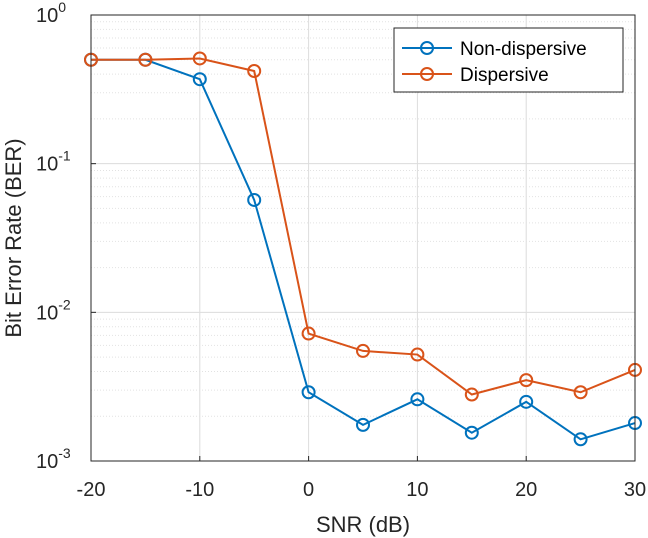 The width and height of the screenshot is (648, 538). What do you see at coordinates (363, 524) in the screenshot?
I see `x-axis-label: SNR (dB)` at bounding box center [363, 524].